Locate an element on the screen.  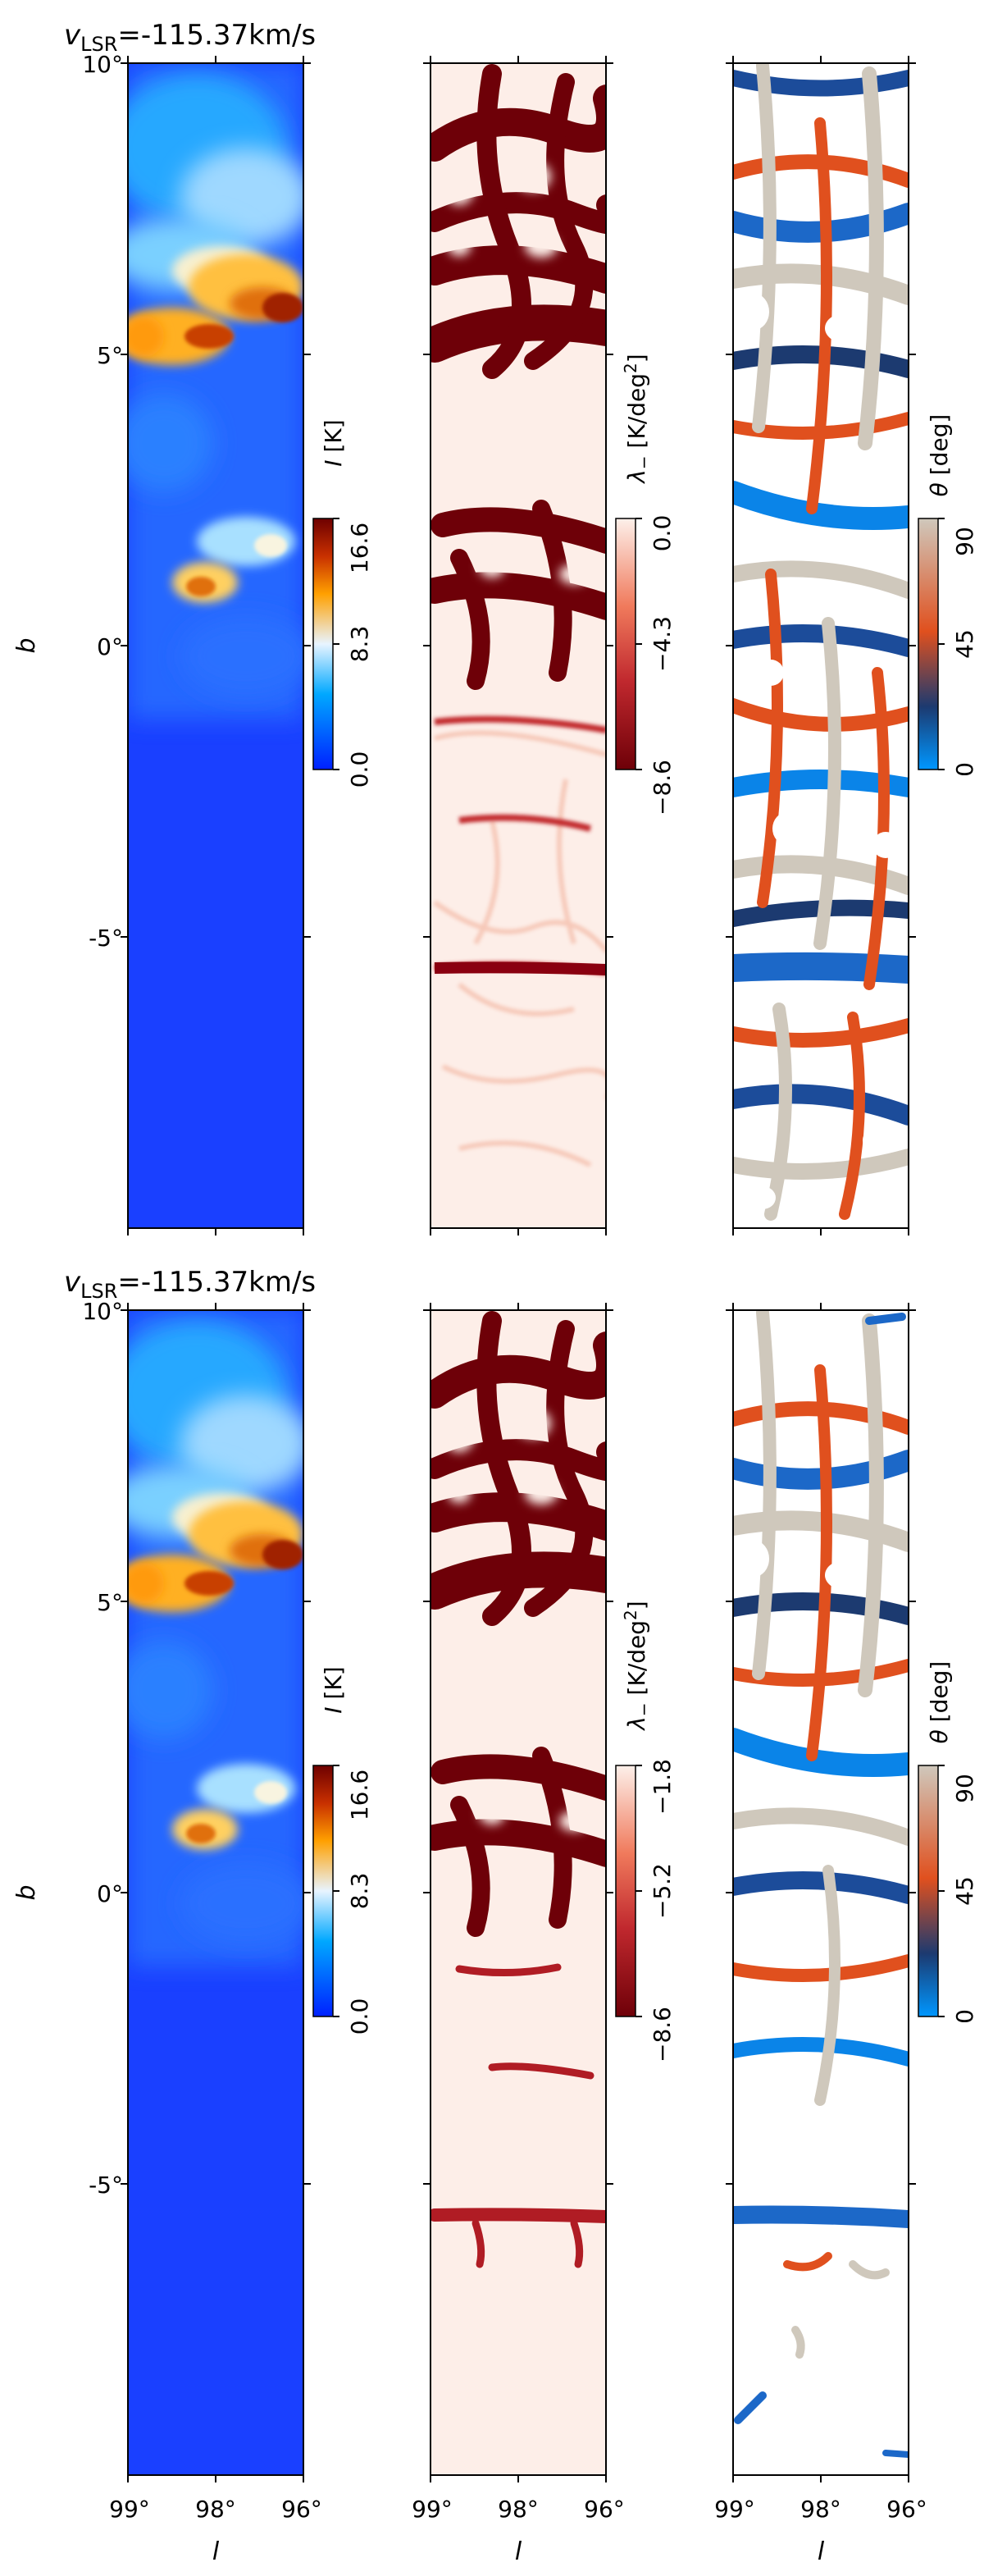
colorbar-tick: −1.8 is located at coordinates (662, 1787).